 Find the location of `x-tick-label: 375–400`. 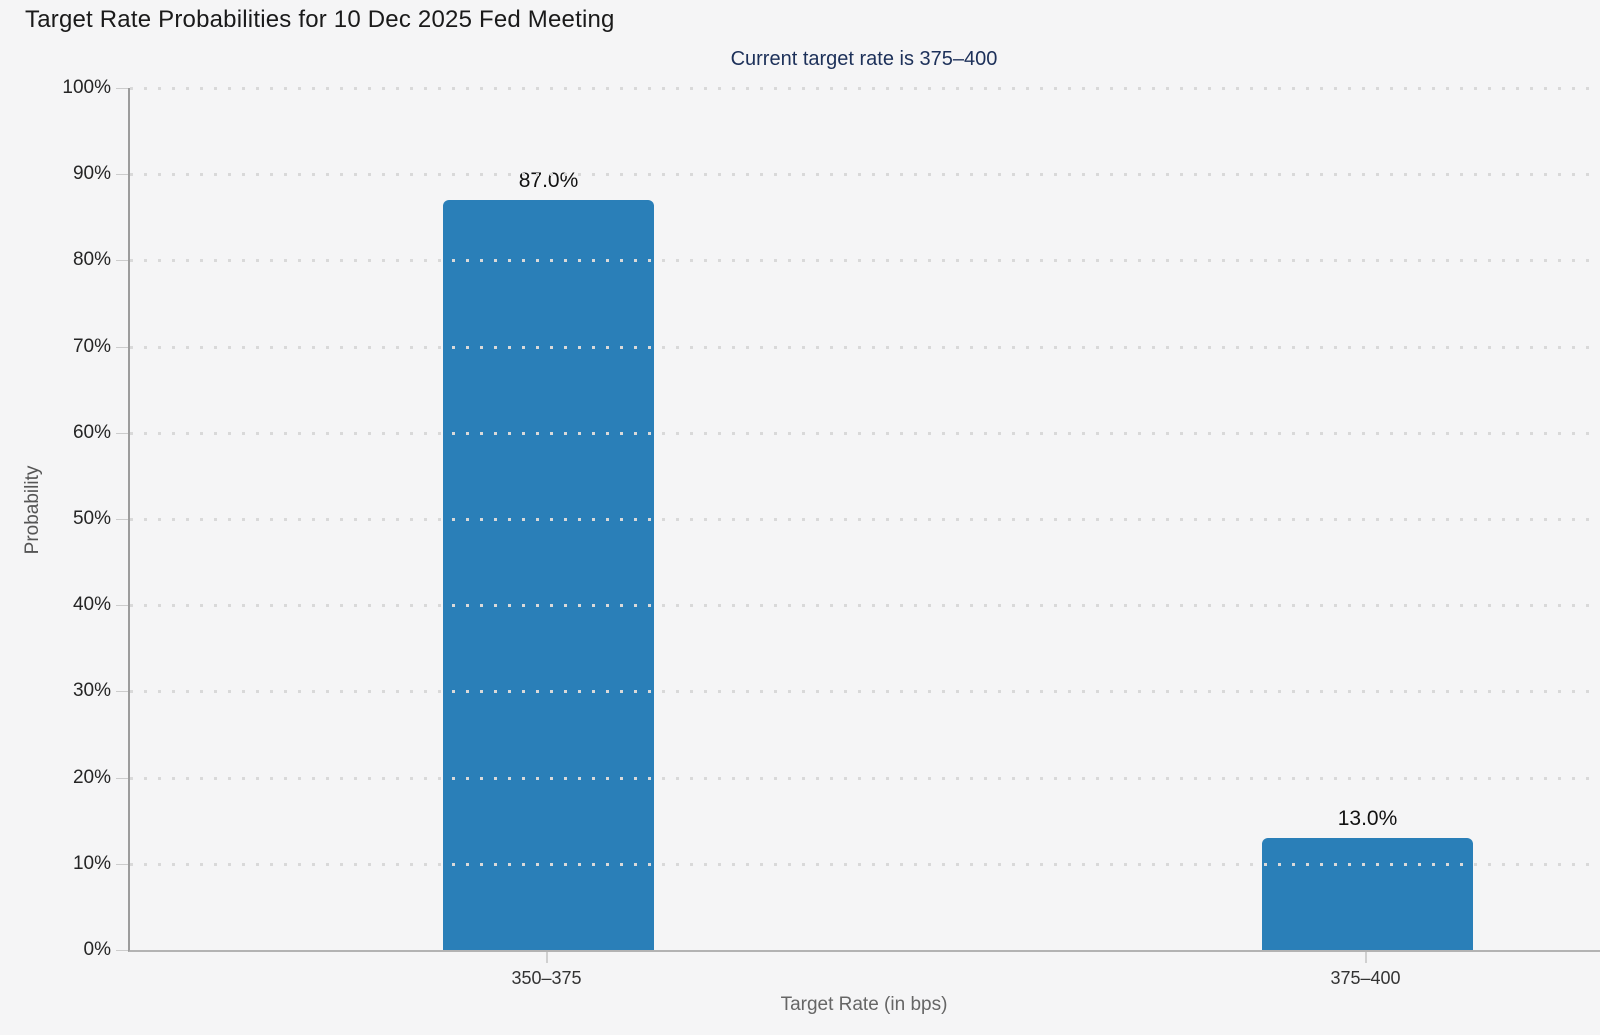

x-tick-label: 375–400 is located at coordinates (1365, 978).